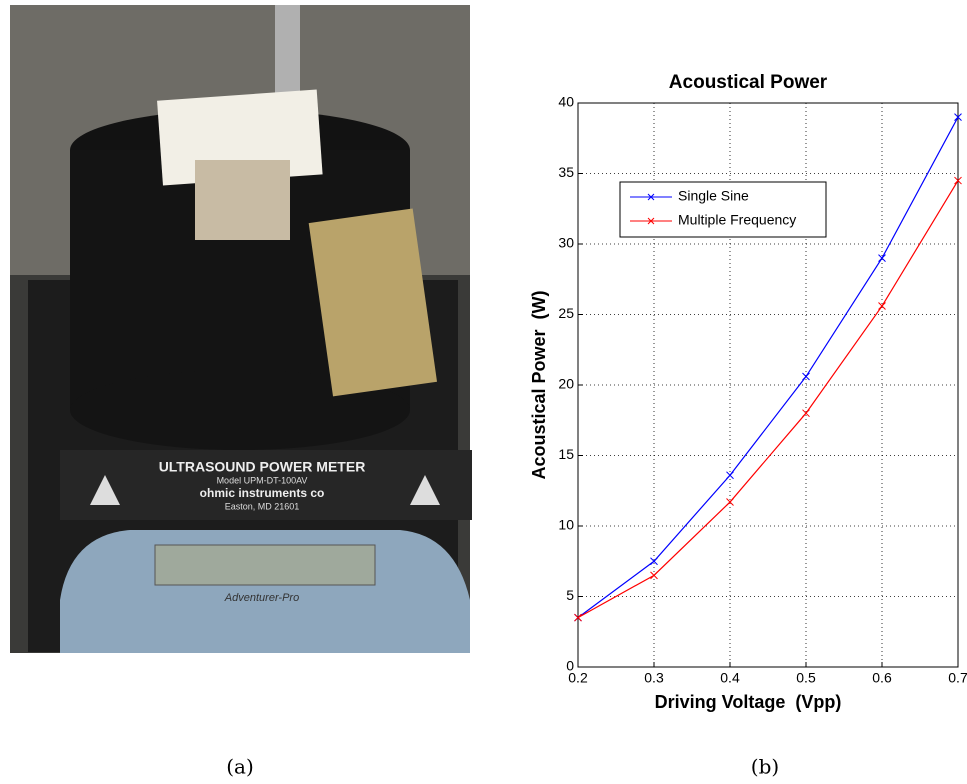 This screenshot has height=784, width=967. I want to click on x-tick-label: 0.2, so click(578, 678).